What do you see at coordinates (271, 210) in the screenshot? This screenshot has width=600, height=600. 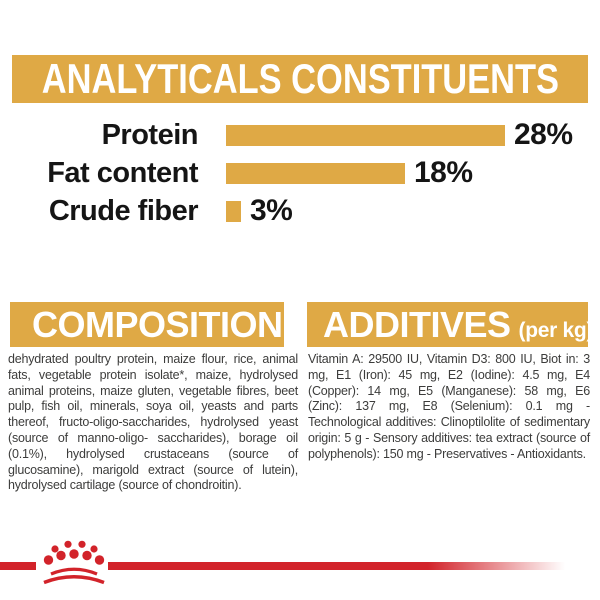 I see `chart-value-crude-fiber: 3%` at bounding box center [271, 210].